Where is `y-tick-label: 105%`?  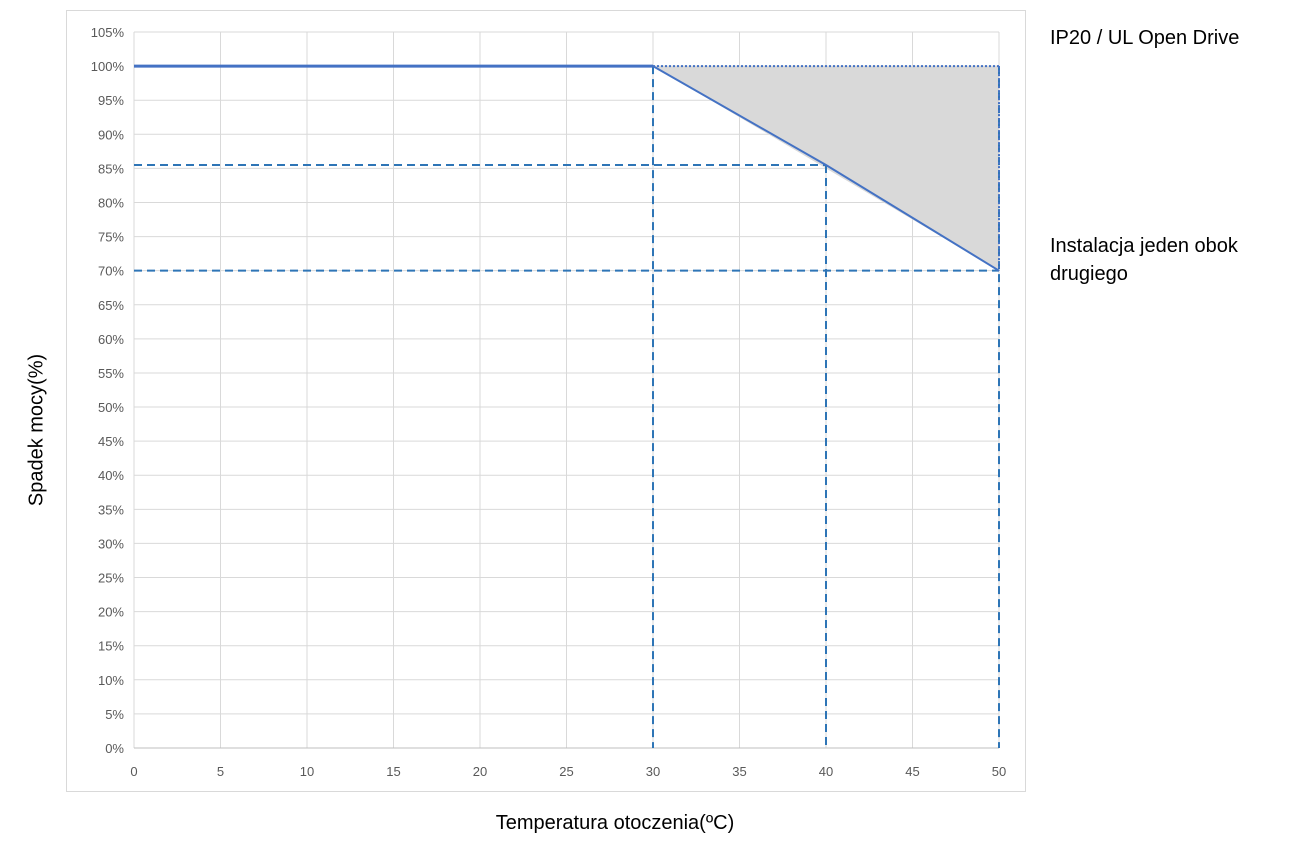
y-tick-label: 105% is located at coordinates (108, 32).